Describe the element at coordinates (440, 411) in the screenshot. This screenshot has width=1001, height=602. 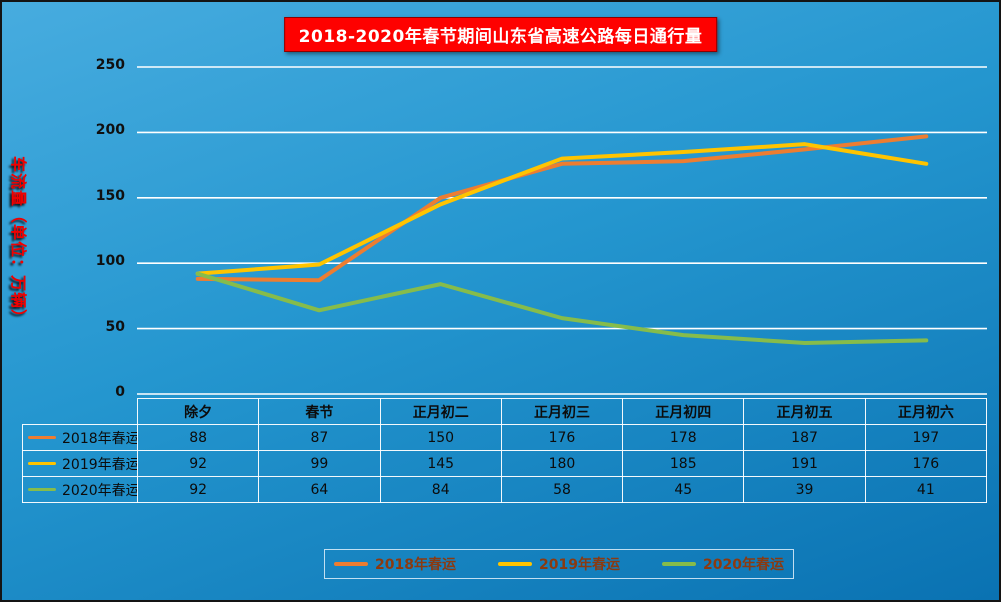
I see `table-header-cell: 正月初二` at that location.